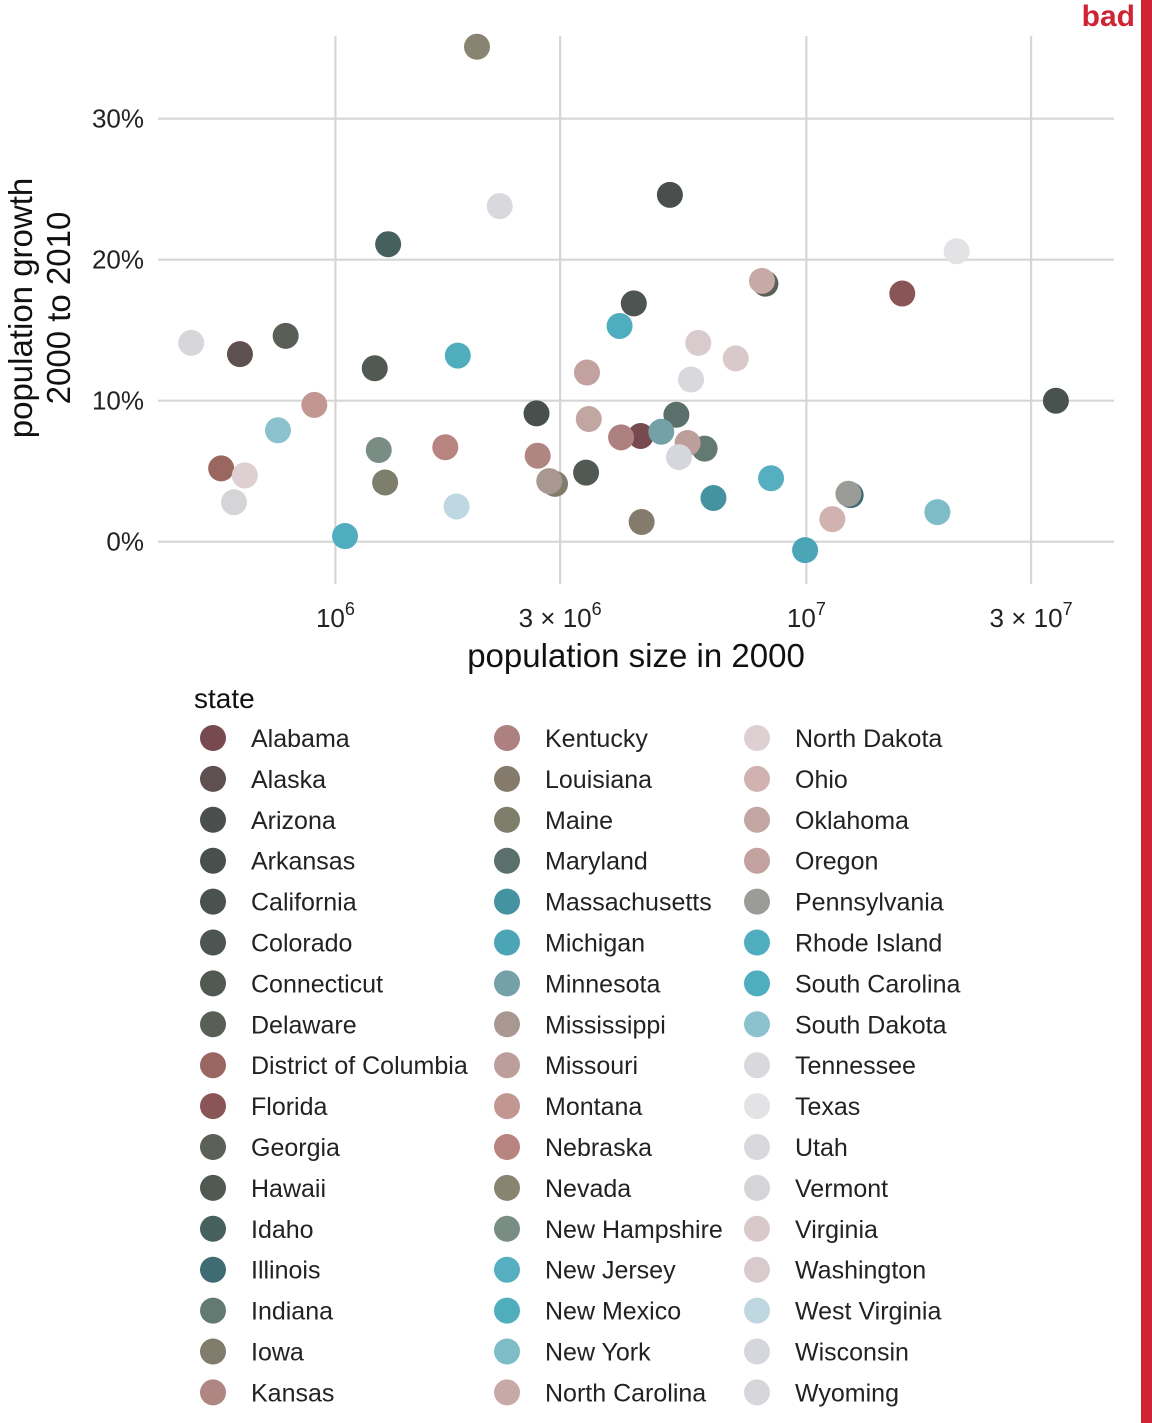  What do you see at coordinates (868, 1312) in the screenshot?
I see `legend-label: West Virginia` at bounding box center [868, 1312].